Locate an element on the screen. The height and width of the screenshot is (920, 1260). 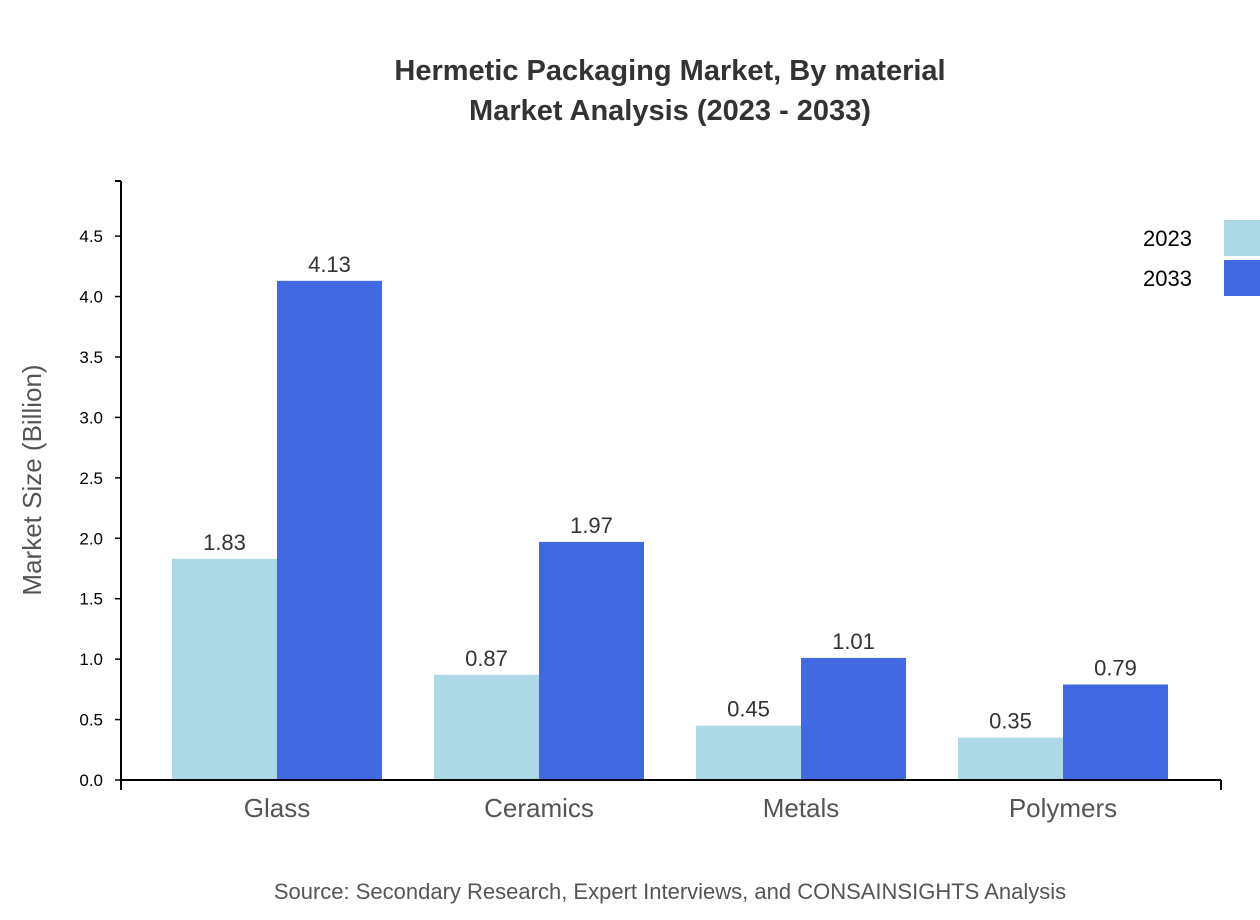
data-label: 1.97 is located at coordinates (591, 525).